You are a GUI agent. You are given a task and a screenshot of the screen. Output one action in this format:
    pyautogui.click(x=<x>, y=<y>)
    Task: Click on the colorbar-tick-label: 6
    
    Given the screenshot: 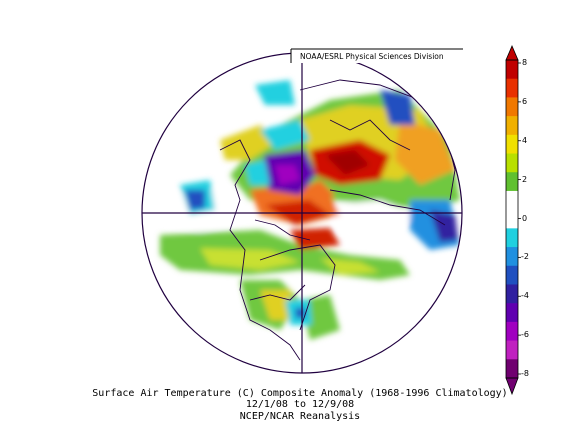 What is the action you would take?
    pyautogui.click(x=525, y=101)
    